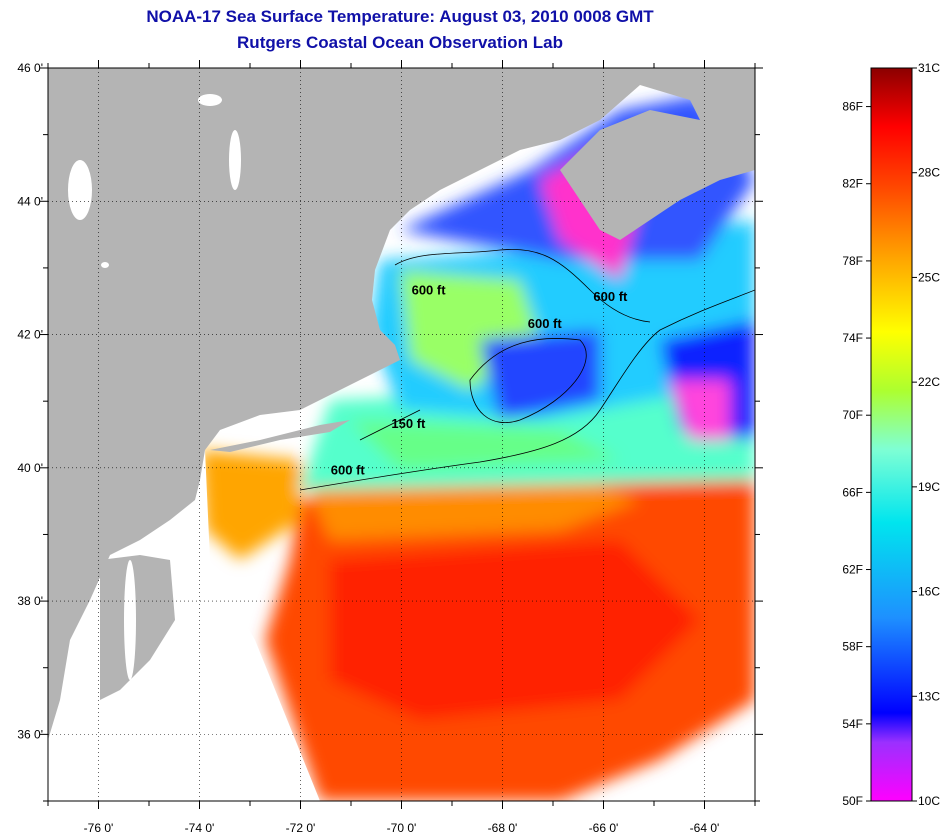  I want to click on colorbar-c-label: 19C, so click(929, 487).